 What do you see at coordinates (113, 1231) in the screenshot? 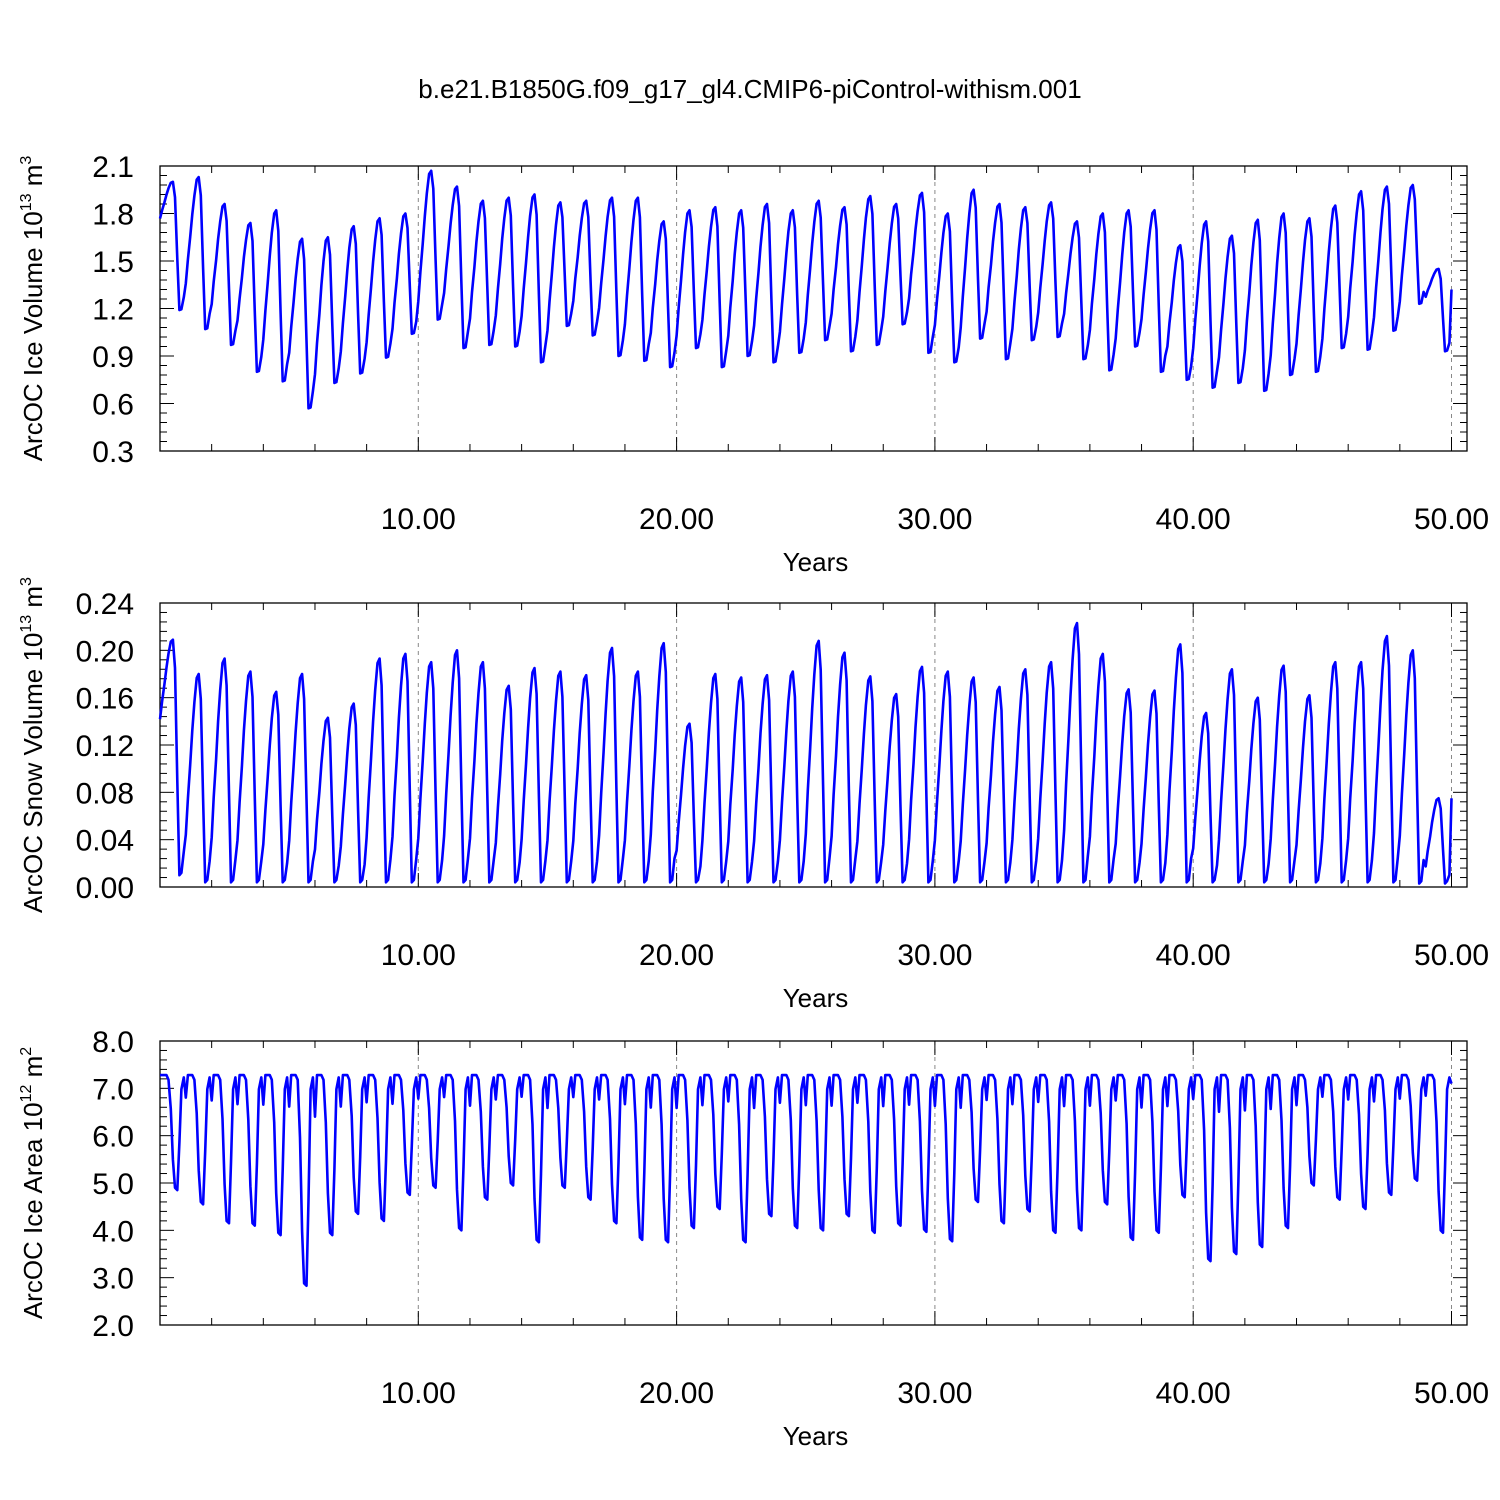
I see `y-tick-label: 4.0` at bounding box center [113, 1231].